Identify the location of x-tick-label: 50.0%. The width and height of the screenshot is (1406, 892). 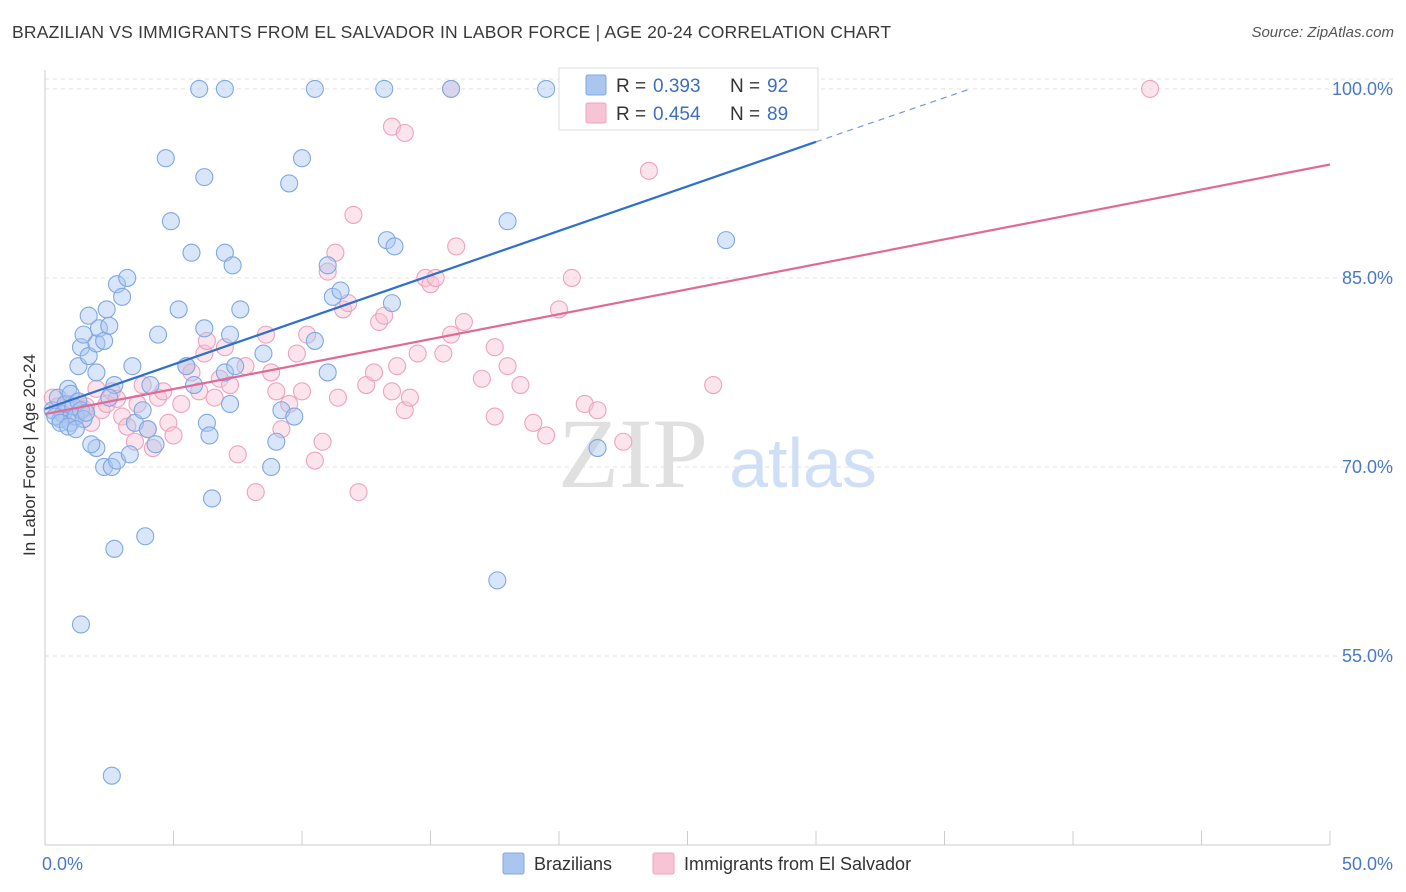
(1367, 864).